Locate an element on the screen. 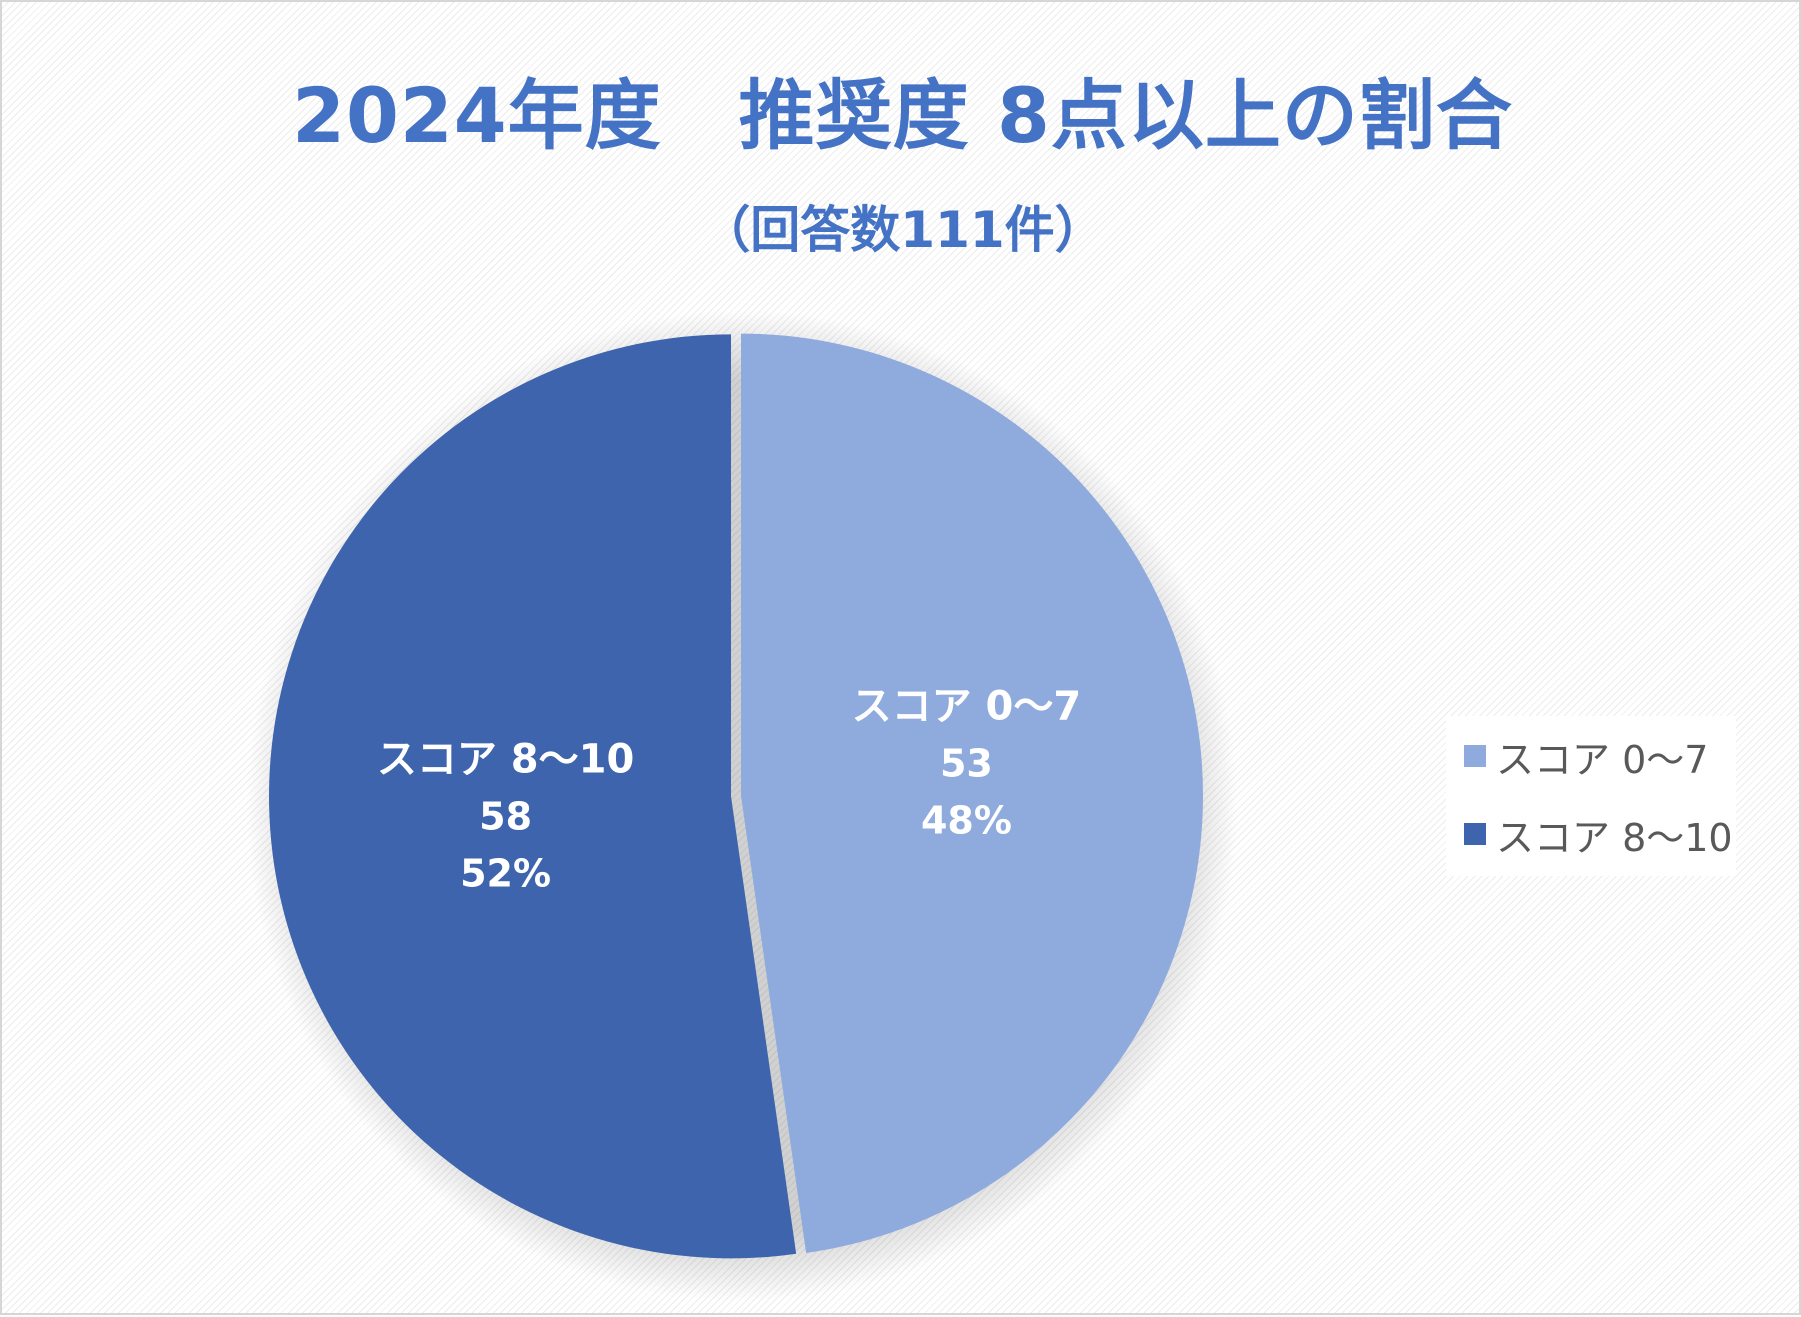 Image resolution: width=1801 pixels, height=1317 pixels. legend-label-score-0-7: スコア 0～7 is located at coordinates (1602, 759).